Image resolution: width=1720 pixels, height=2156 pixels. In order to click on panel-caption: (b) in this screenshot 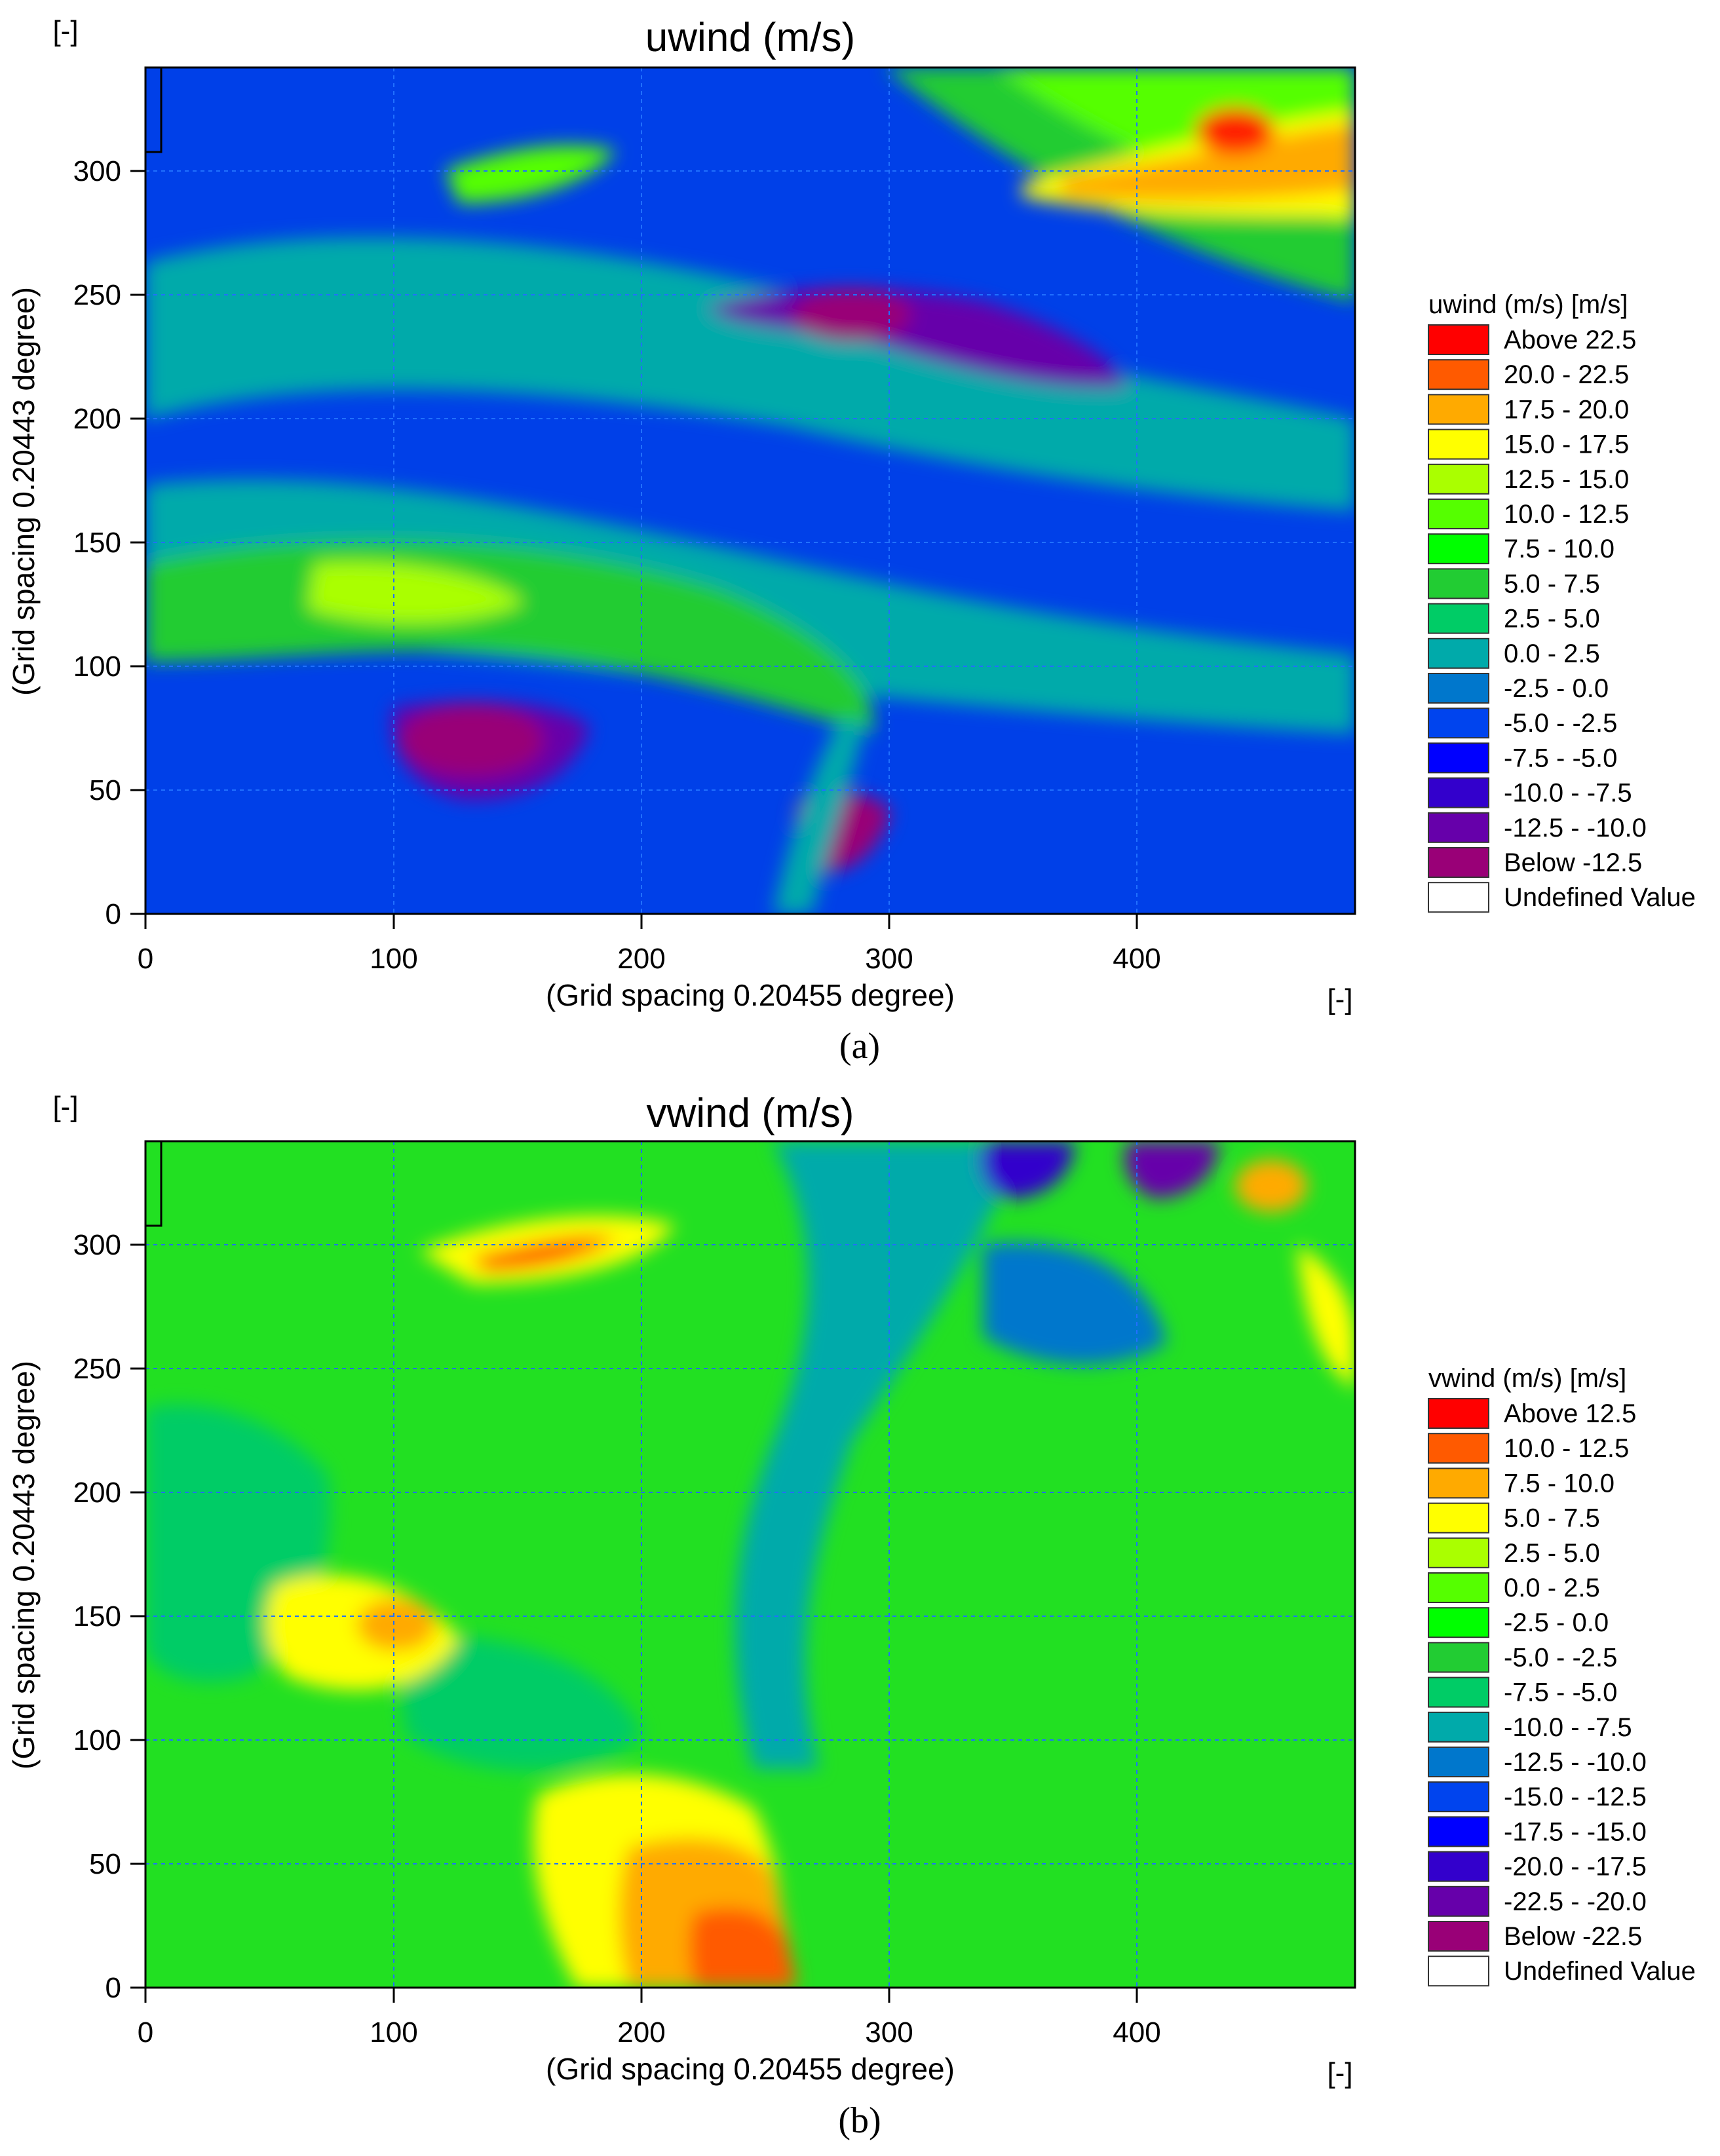, I will do `click(860, 2120)`.